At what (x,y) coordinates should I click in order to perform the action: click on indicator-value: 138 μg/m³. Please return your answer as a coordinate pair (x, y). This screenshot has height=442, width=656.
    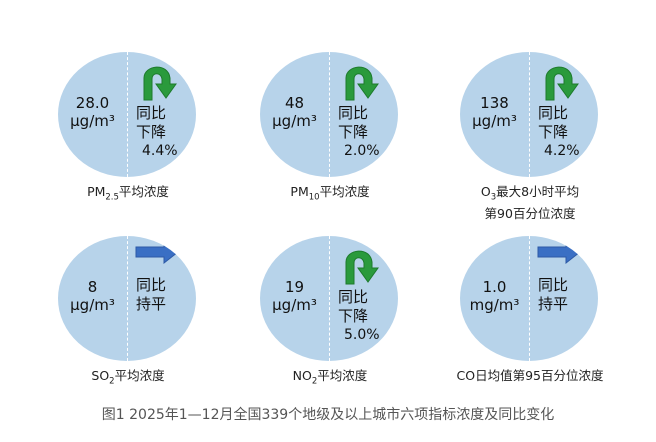
    Looking at the image, I should click on (494, 112).